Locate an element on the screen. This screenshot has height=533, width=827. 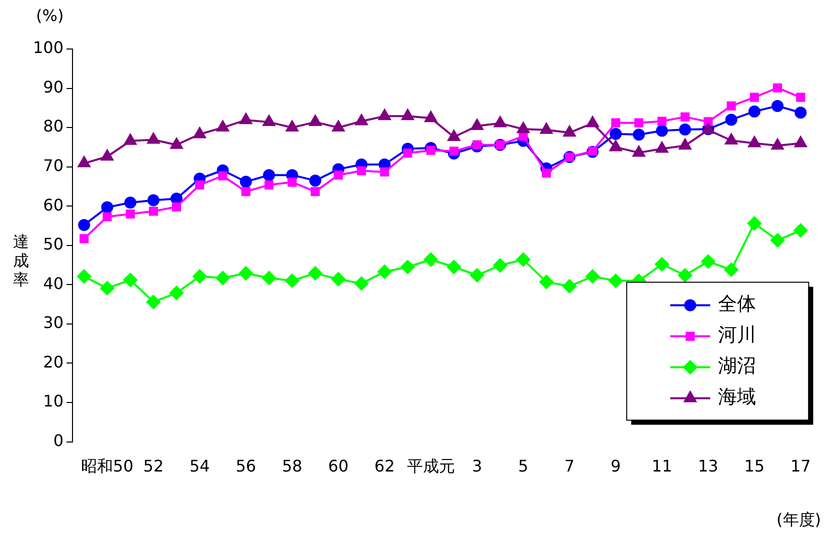
y-tick-label: 50 is located at coordinates (53, 244).